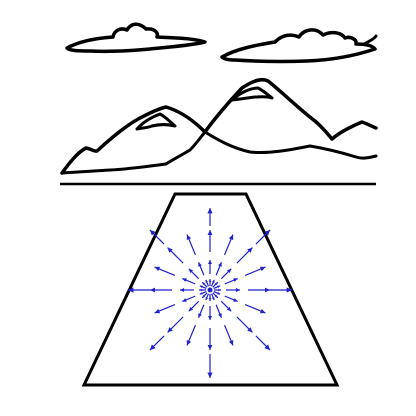  What do you see at coordinates (298, 46) in the screenshot?
I see `cloud-right` at bounding box center [298, 46].